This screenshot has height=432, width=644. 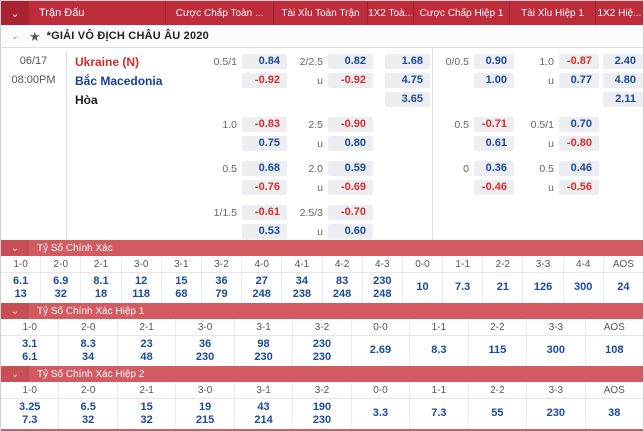 I want to click on score-odds-top: 83, so click(x=342, y=280).